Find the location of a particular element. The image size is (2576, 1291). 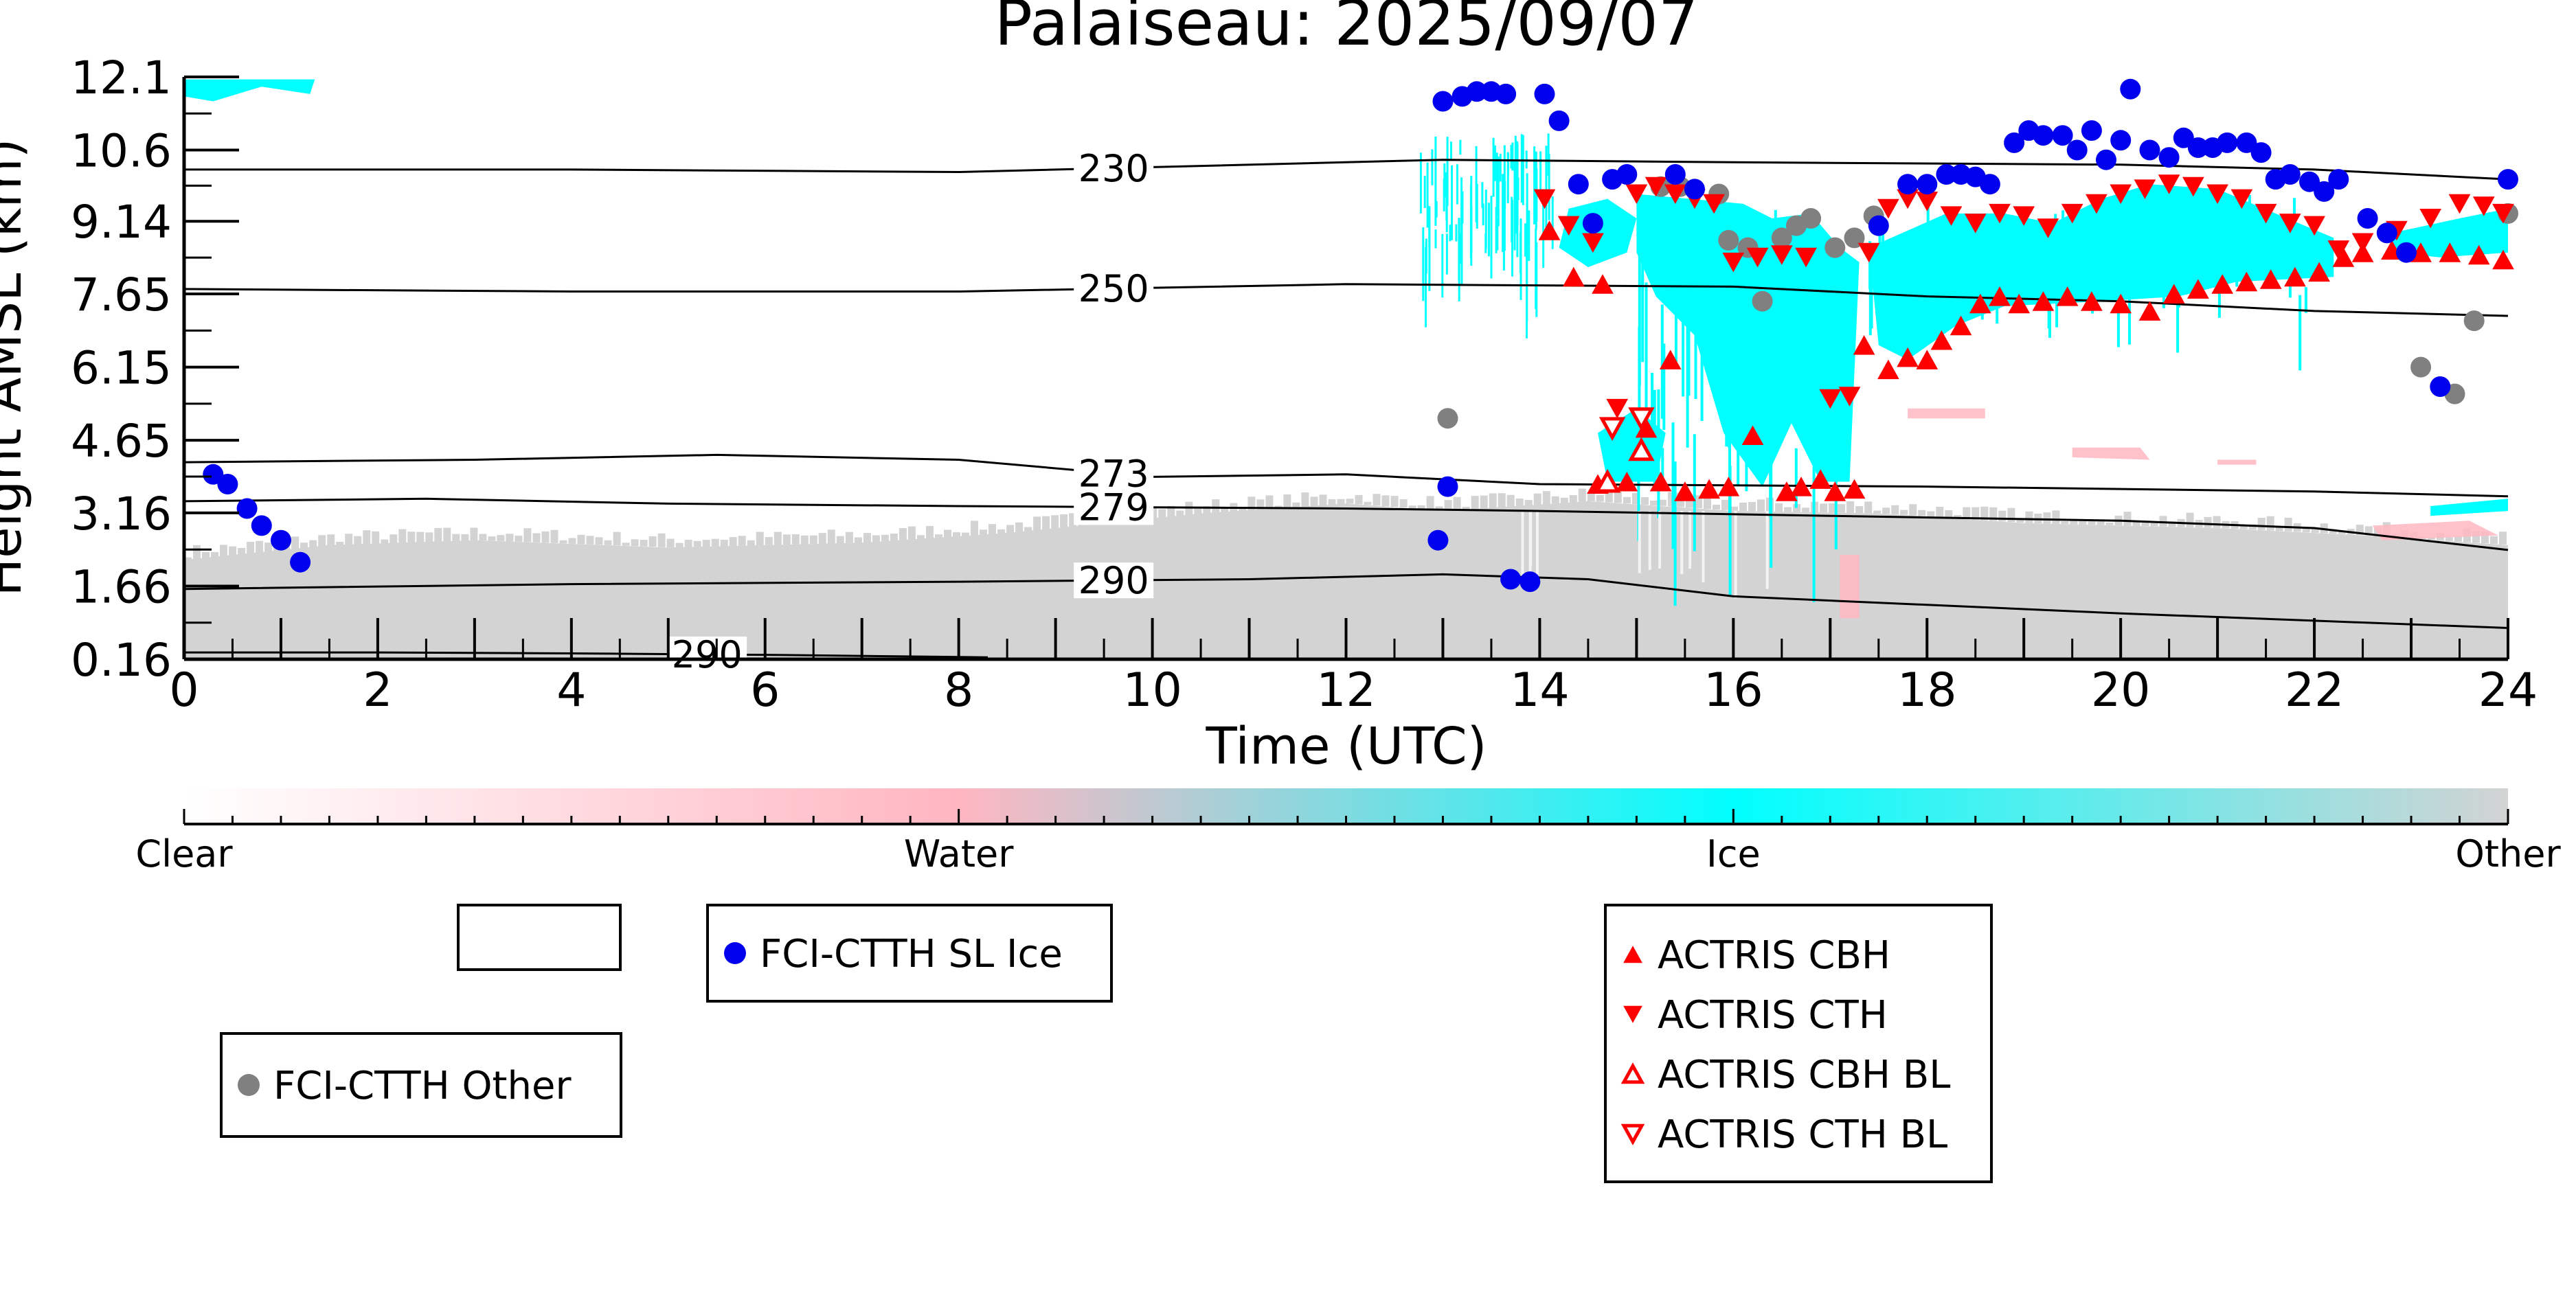

x-tick-label: 12 is located at coordinates (1346, 691).